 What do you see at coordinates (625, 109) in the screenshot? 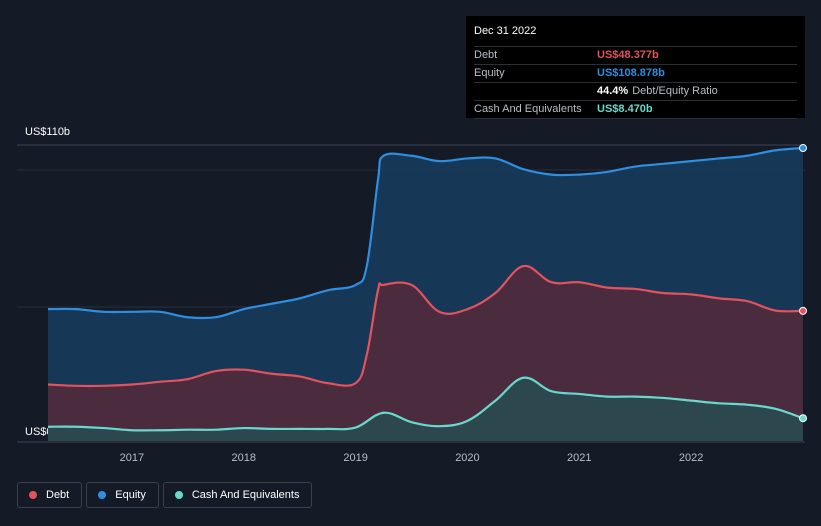
I see `tooltip-cash-value: US$8.470b` at bounding box center [625, 109].